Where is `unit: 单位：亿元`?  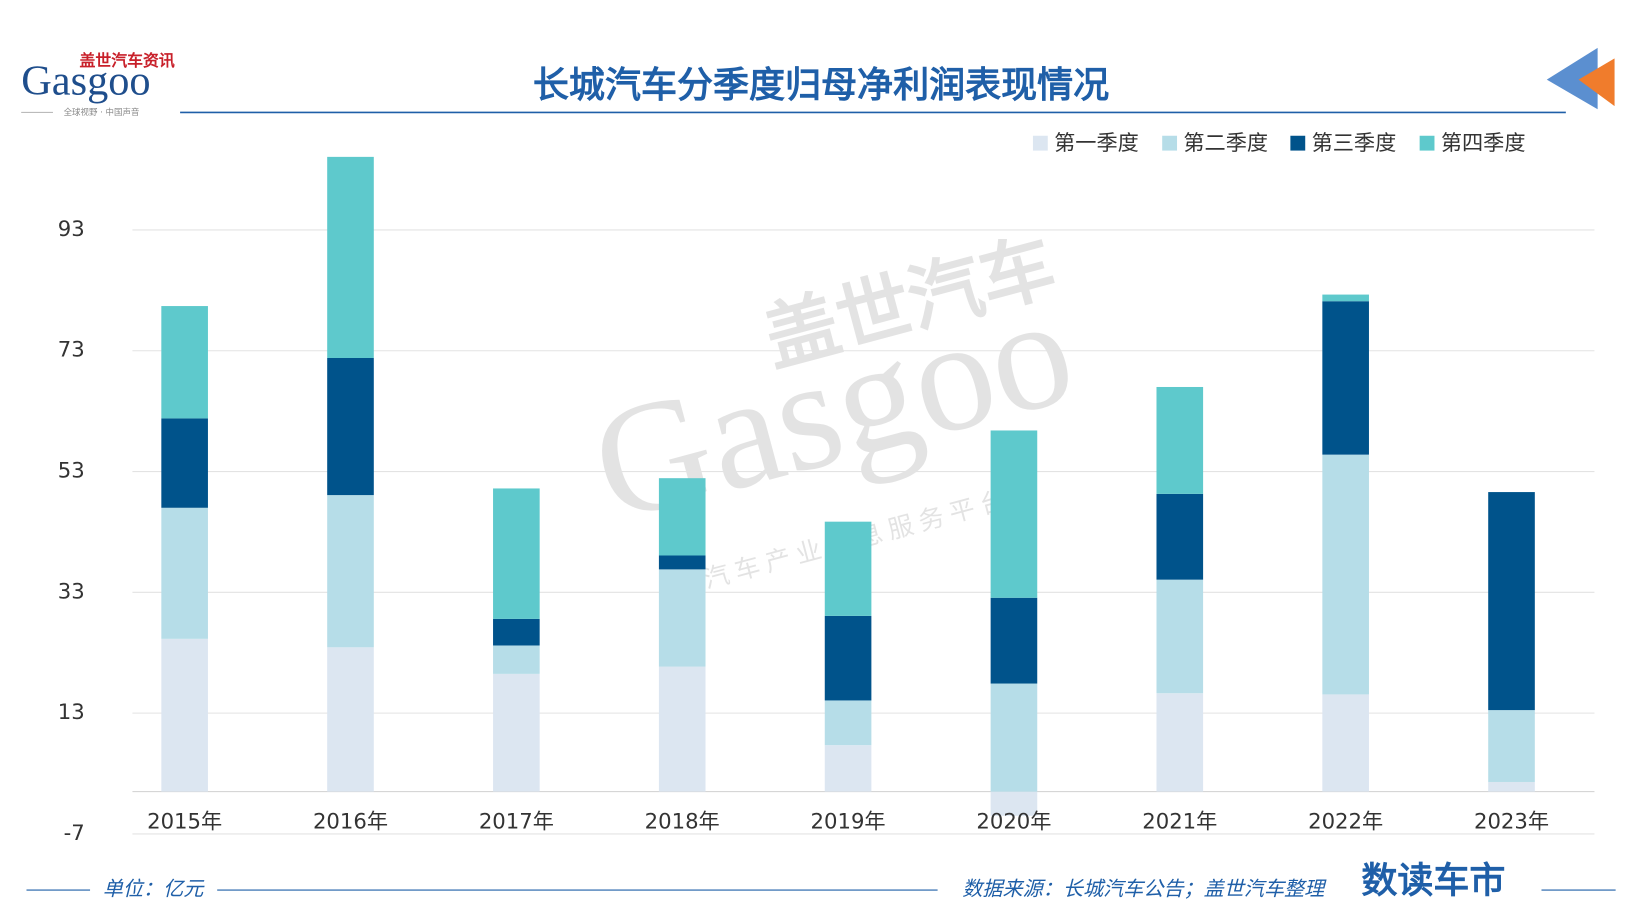
unit: 单位：亿元 is located at coordinates (154, 889).